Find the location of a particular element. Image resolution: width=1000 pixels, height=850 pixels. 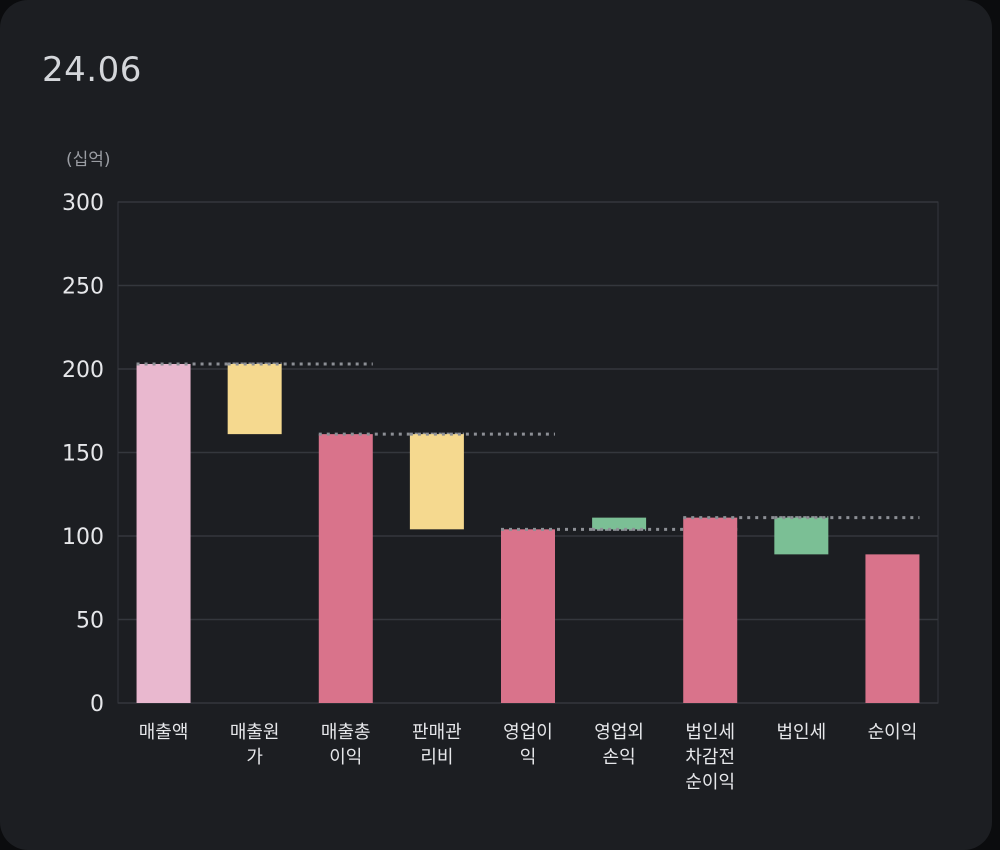

x-category-label: 이익 is located at coordinates (345, 757).